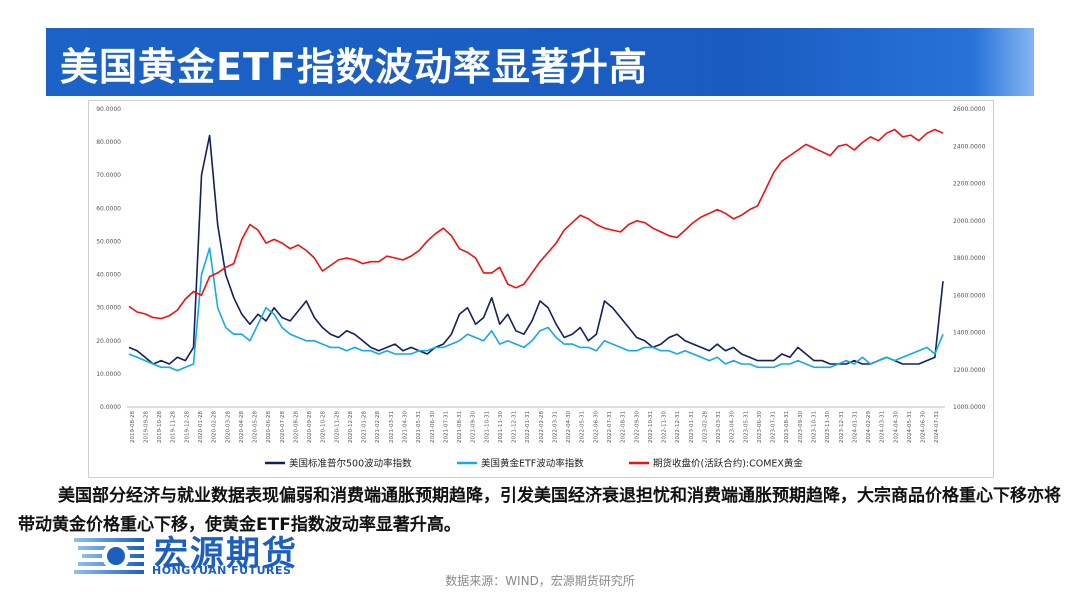  Describe the element at coordinates (624, 427) in the screenshot. I see `x-axis-tick-label: 2022-08-31` at that location.